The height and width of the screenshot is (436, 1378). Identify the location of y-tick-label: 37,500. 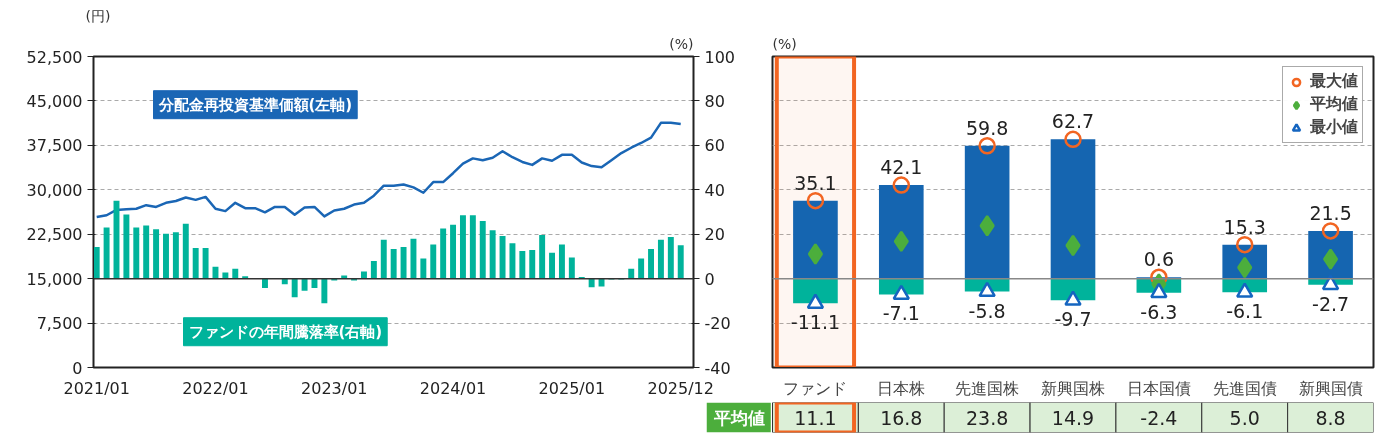
(54, 146).